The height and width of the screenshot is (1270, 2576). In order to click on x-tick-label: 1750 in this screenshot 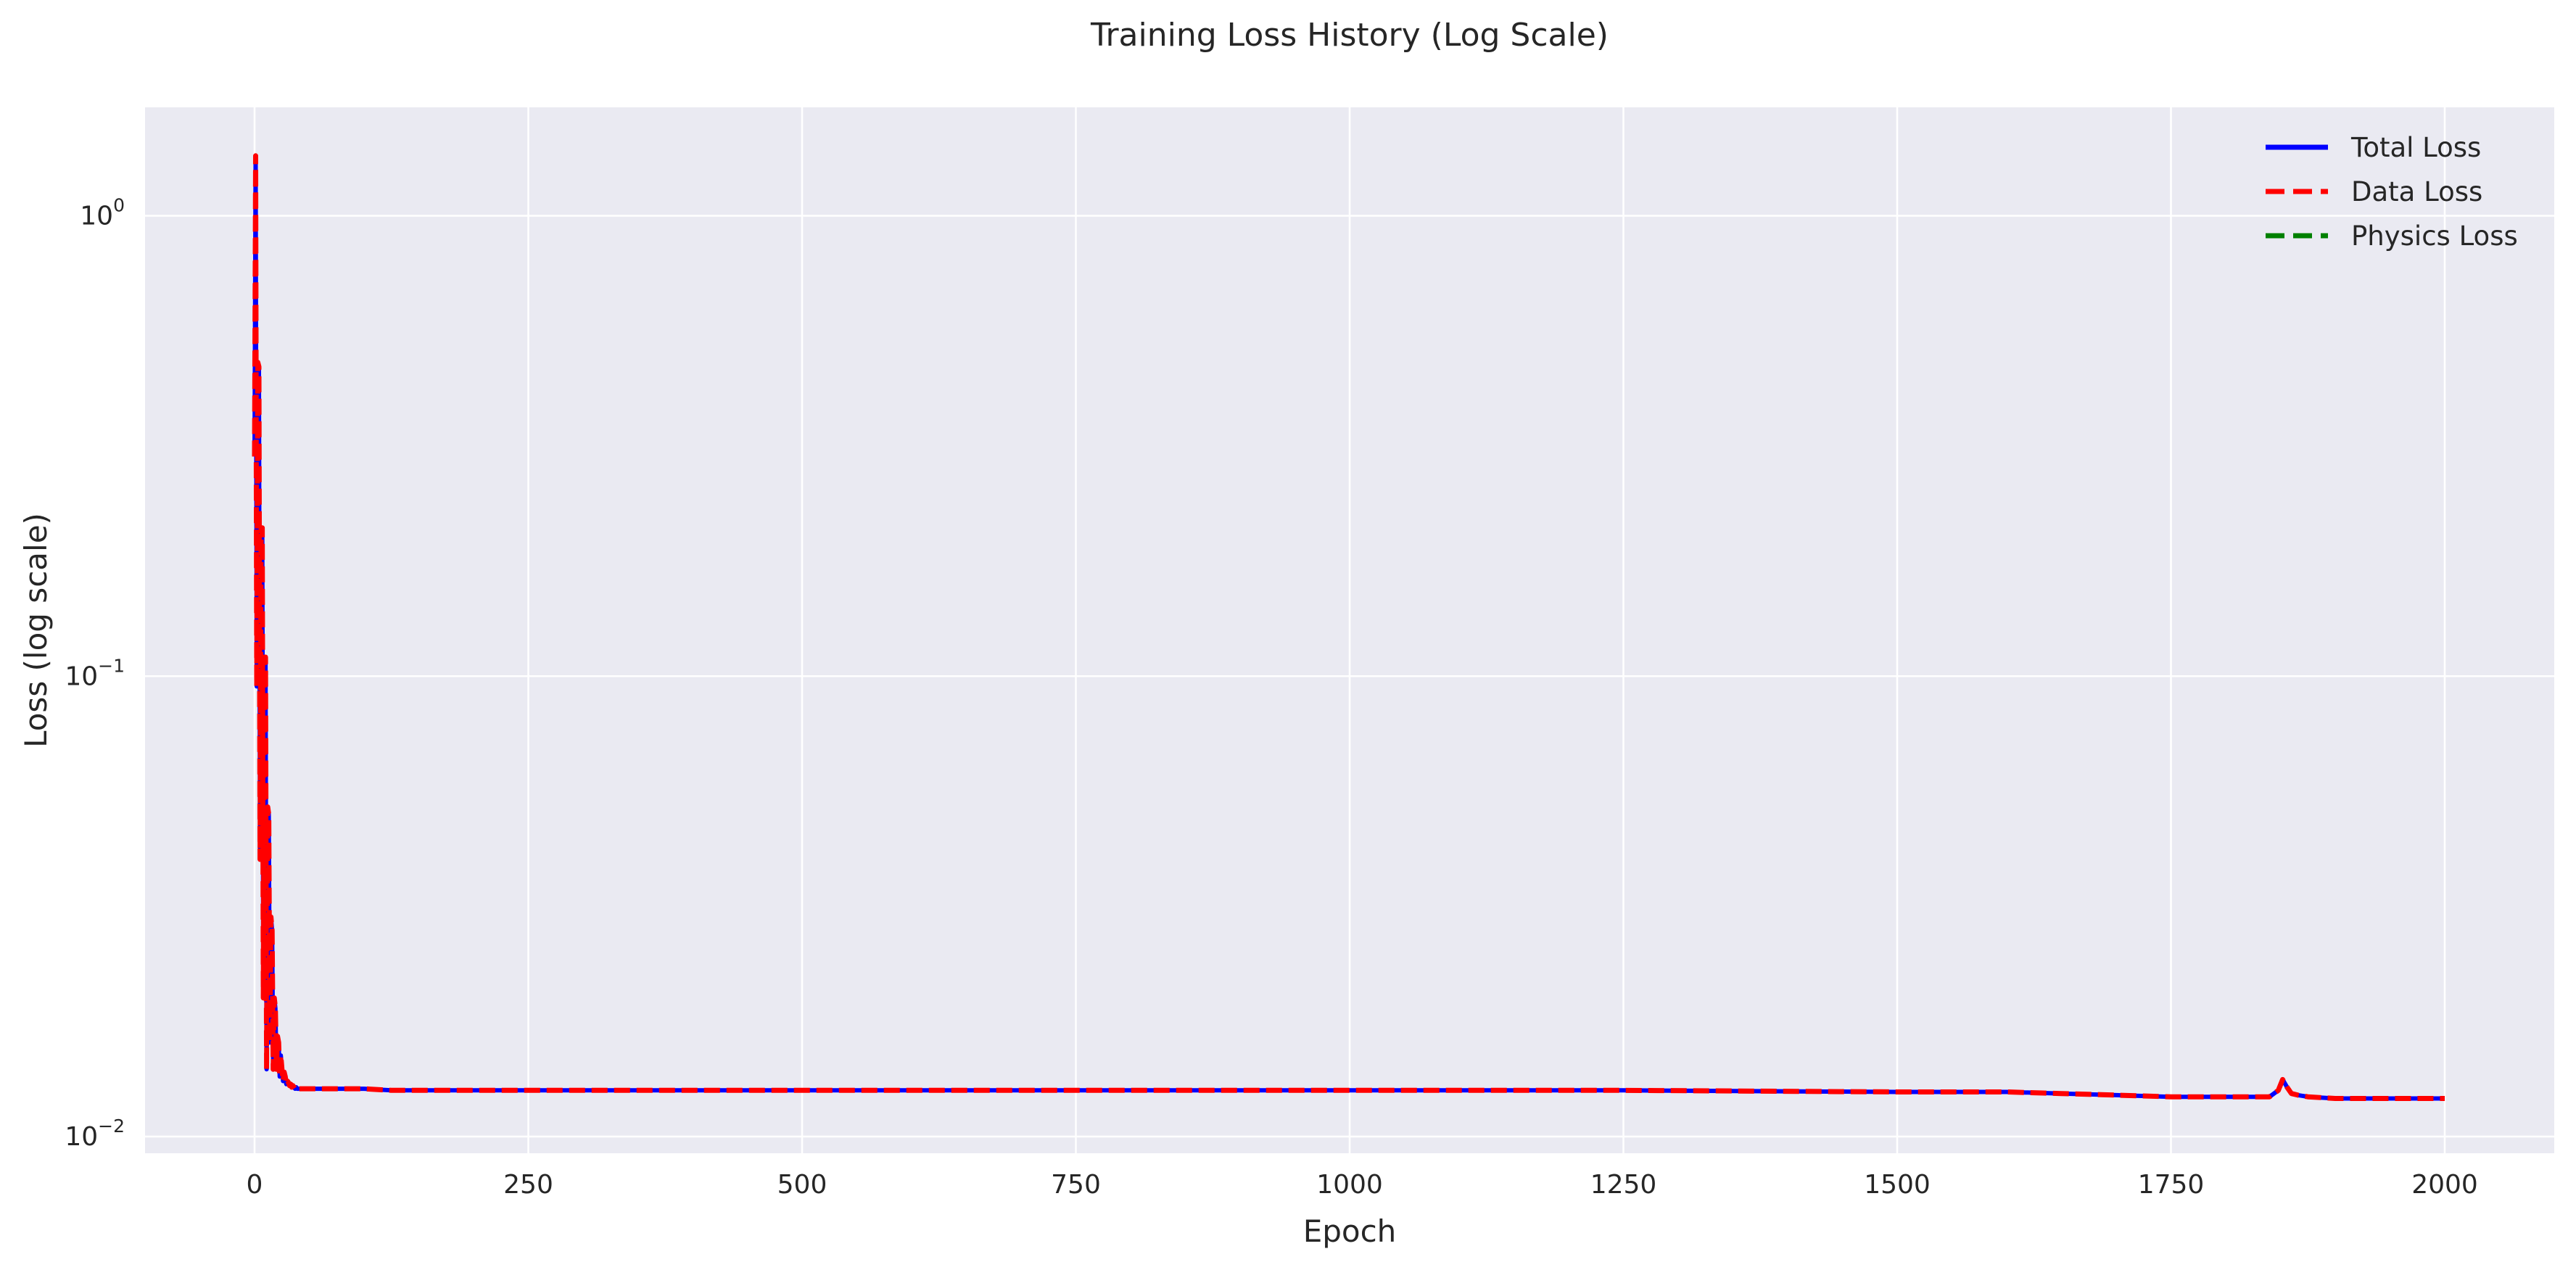, I will do `click(2171, 1185)`.